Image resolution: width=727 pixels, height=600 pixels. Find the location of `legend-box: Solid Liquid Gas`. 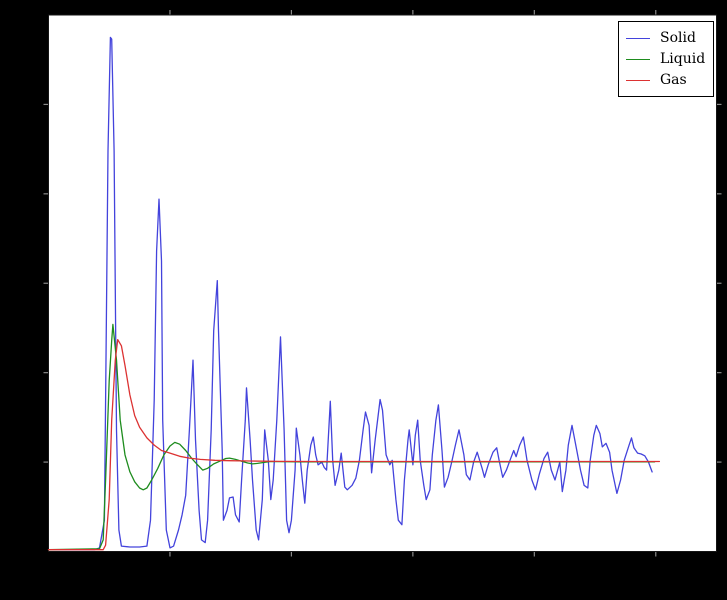

legend-box: Solid Liquid Gas is located at coordinates (666, 59).